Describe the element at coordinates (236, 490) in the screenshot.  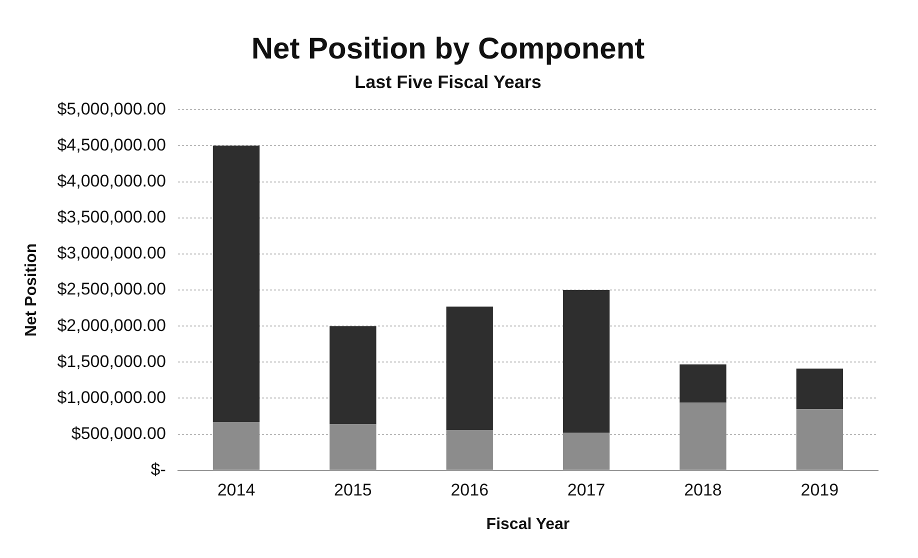
I see `x-tick-label: 2014` at that location.